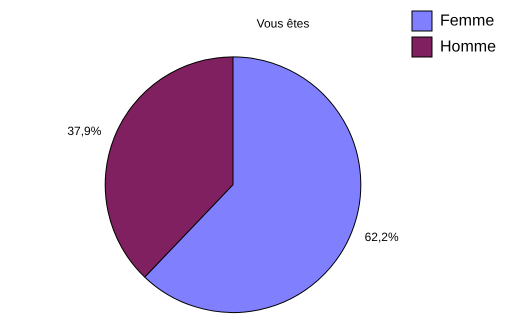  Describe the element at coordinates (467, 21) in the screenshot. I see `legend-label: Femme` at that location.